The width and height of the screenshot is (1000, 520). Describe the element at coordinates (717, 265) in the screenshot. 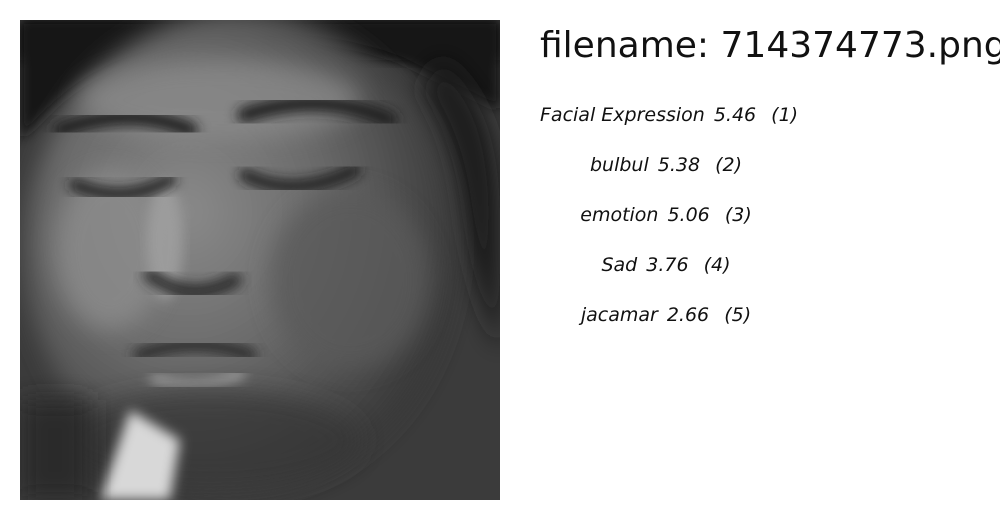

I see `prediction-rank: (4)` at that location.